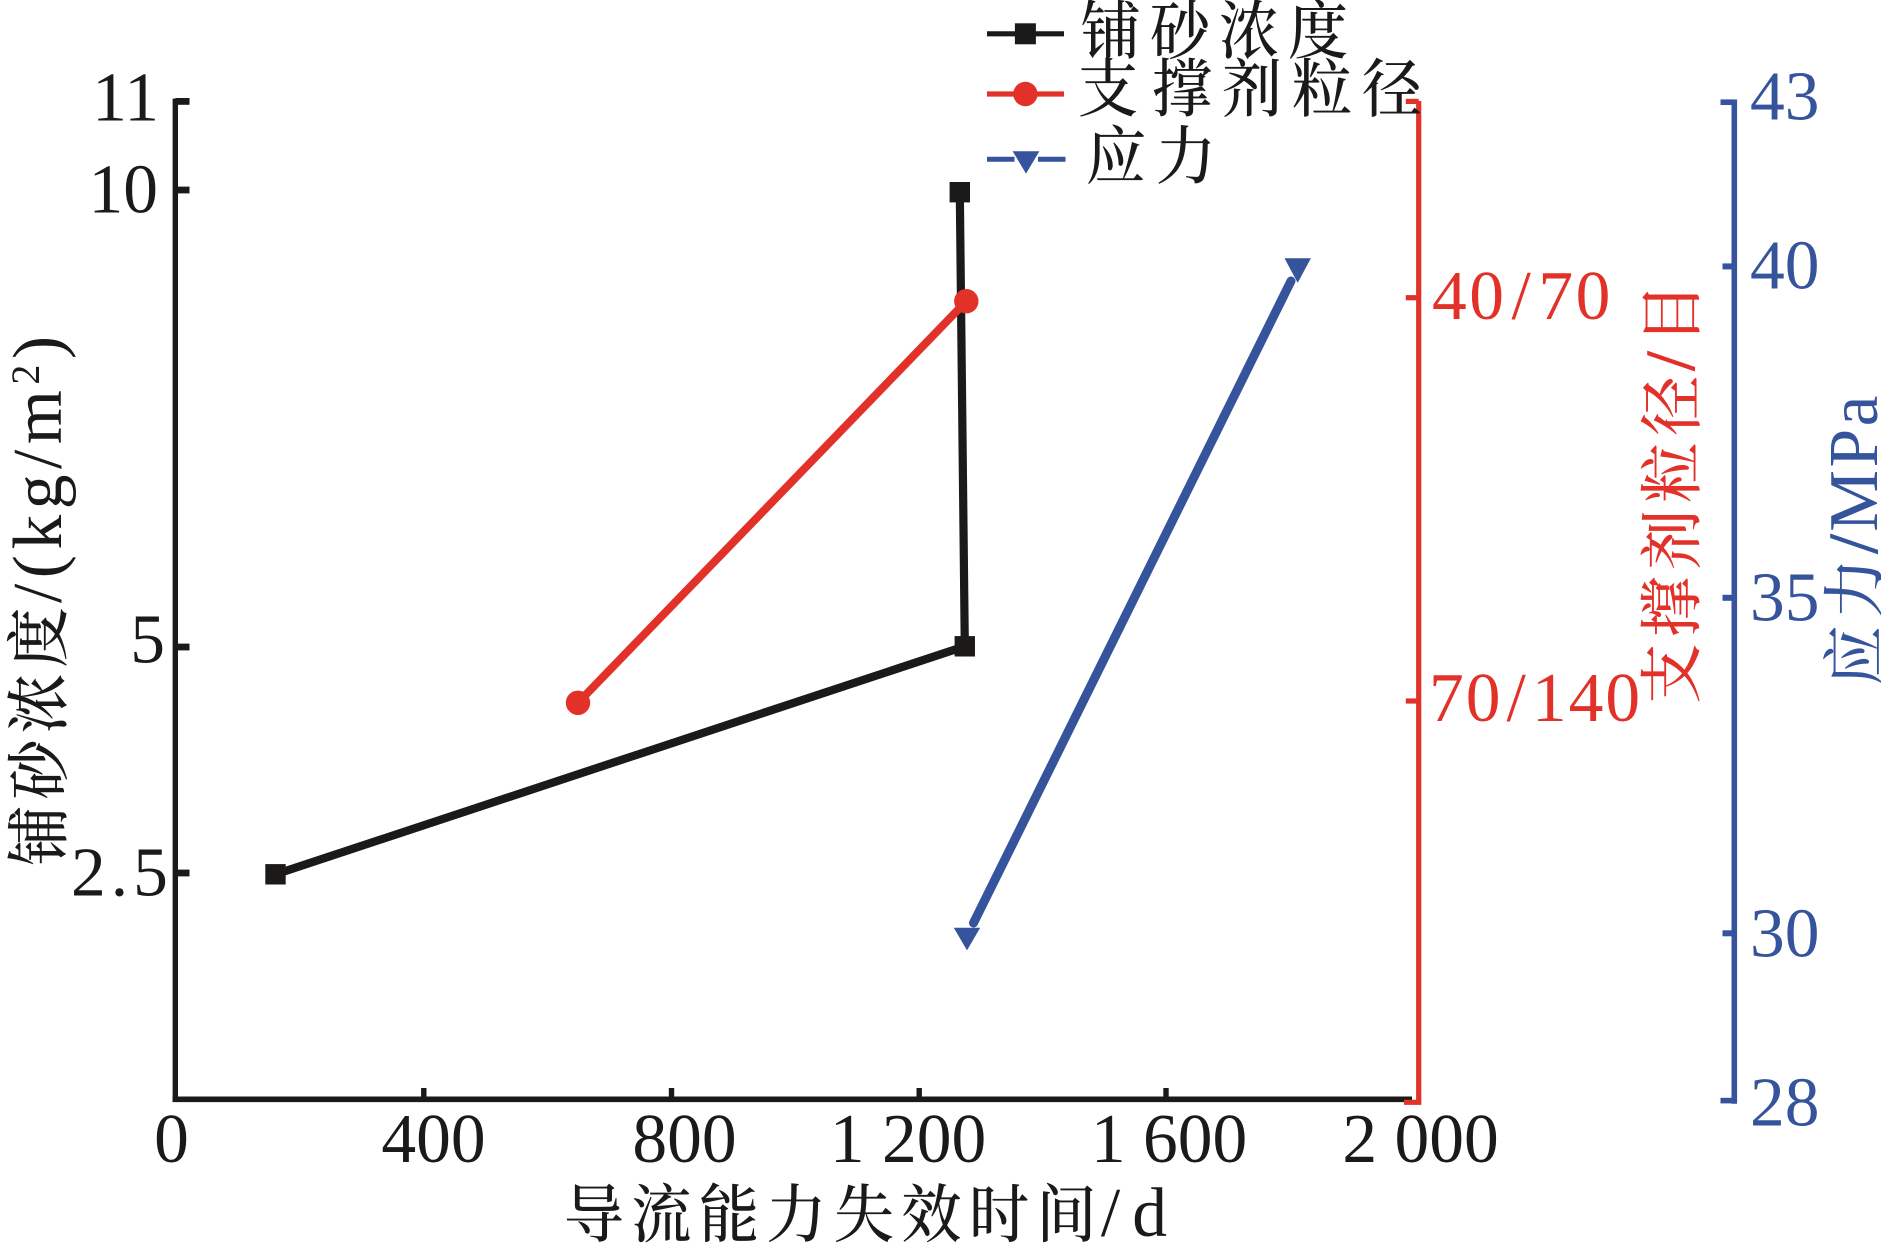 The image size is (1881, 1249). What do you see at coordinates (171, 1139) in the screenshot?
I see `svg-text: 0` at bounding box center [171, 1139].